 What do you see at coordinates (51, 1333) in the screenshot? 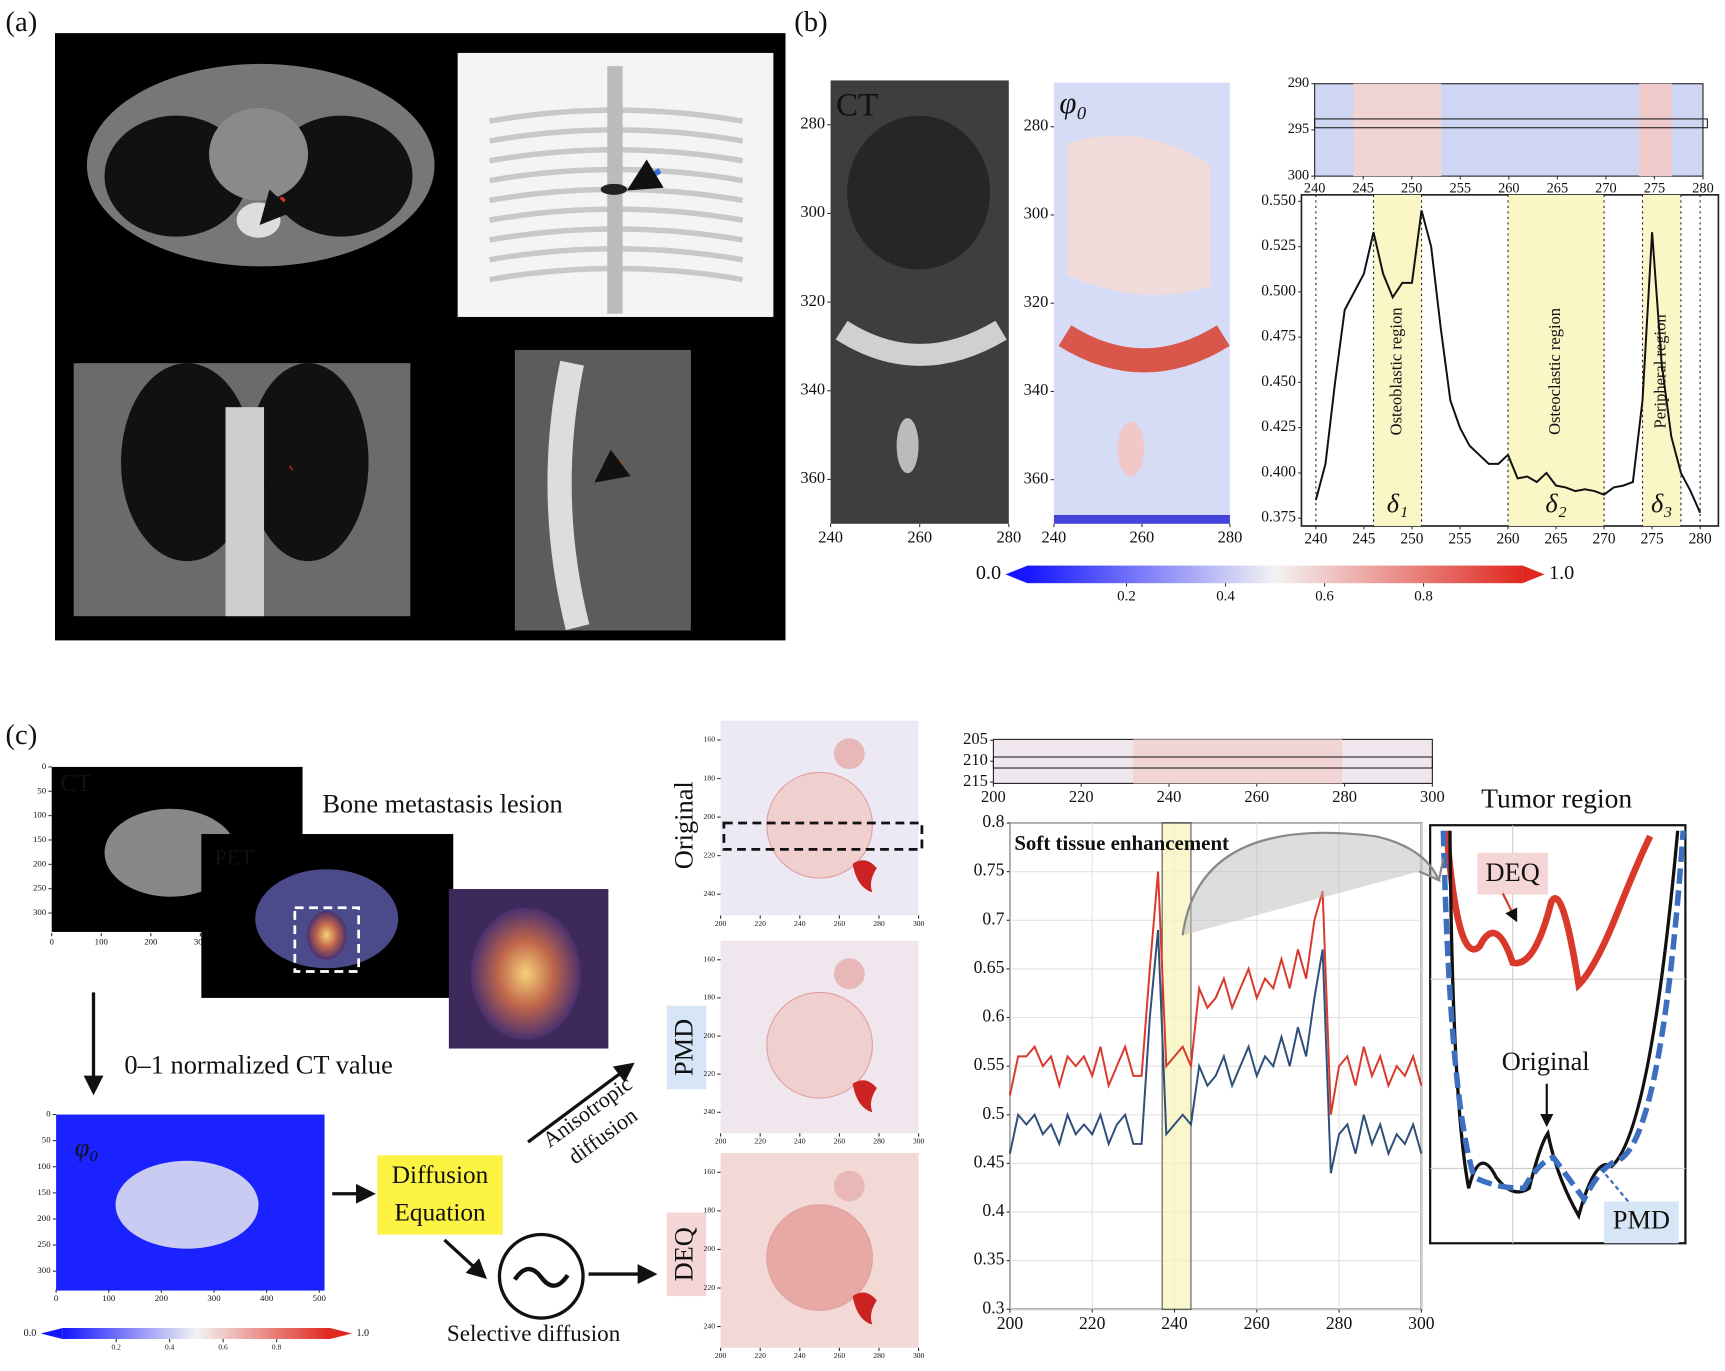
I see `colorbar-min-arrow` at bounding box center [51, 1333].